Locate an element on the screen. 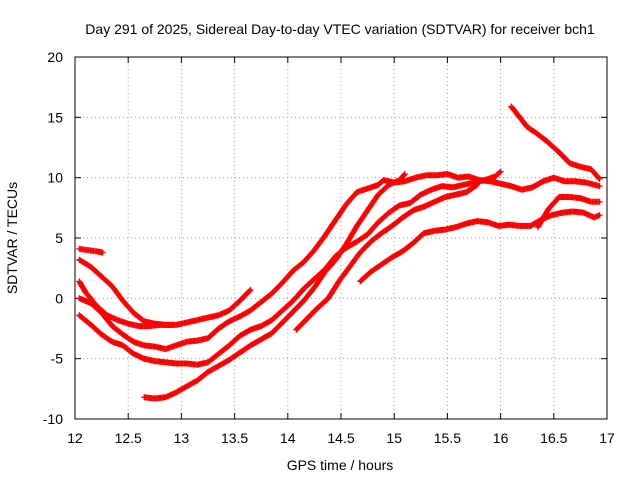 This screenshot has width=640, height=480. x-tick-label: 15.5 is located at coordinates (447, 438).